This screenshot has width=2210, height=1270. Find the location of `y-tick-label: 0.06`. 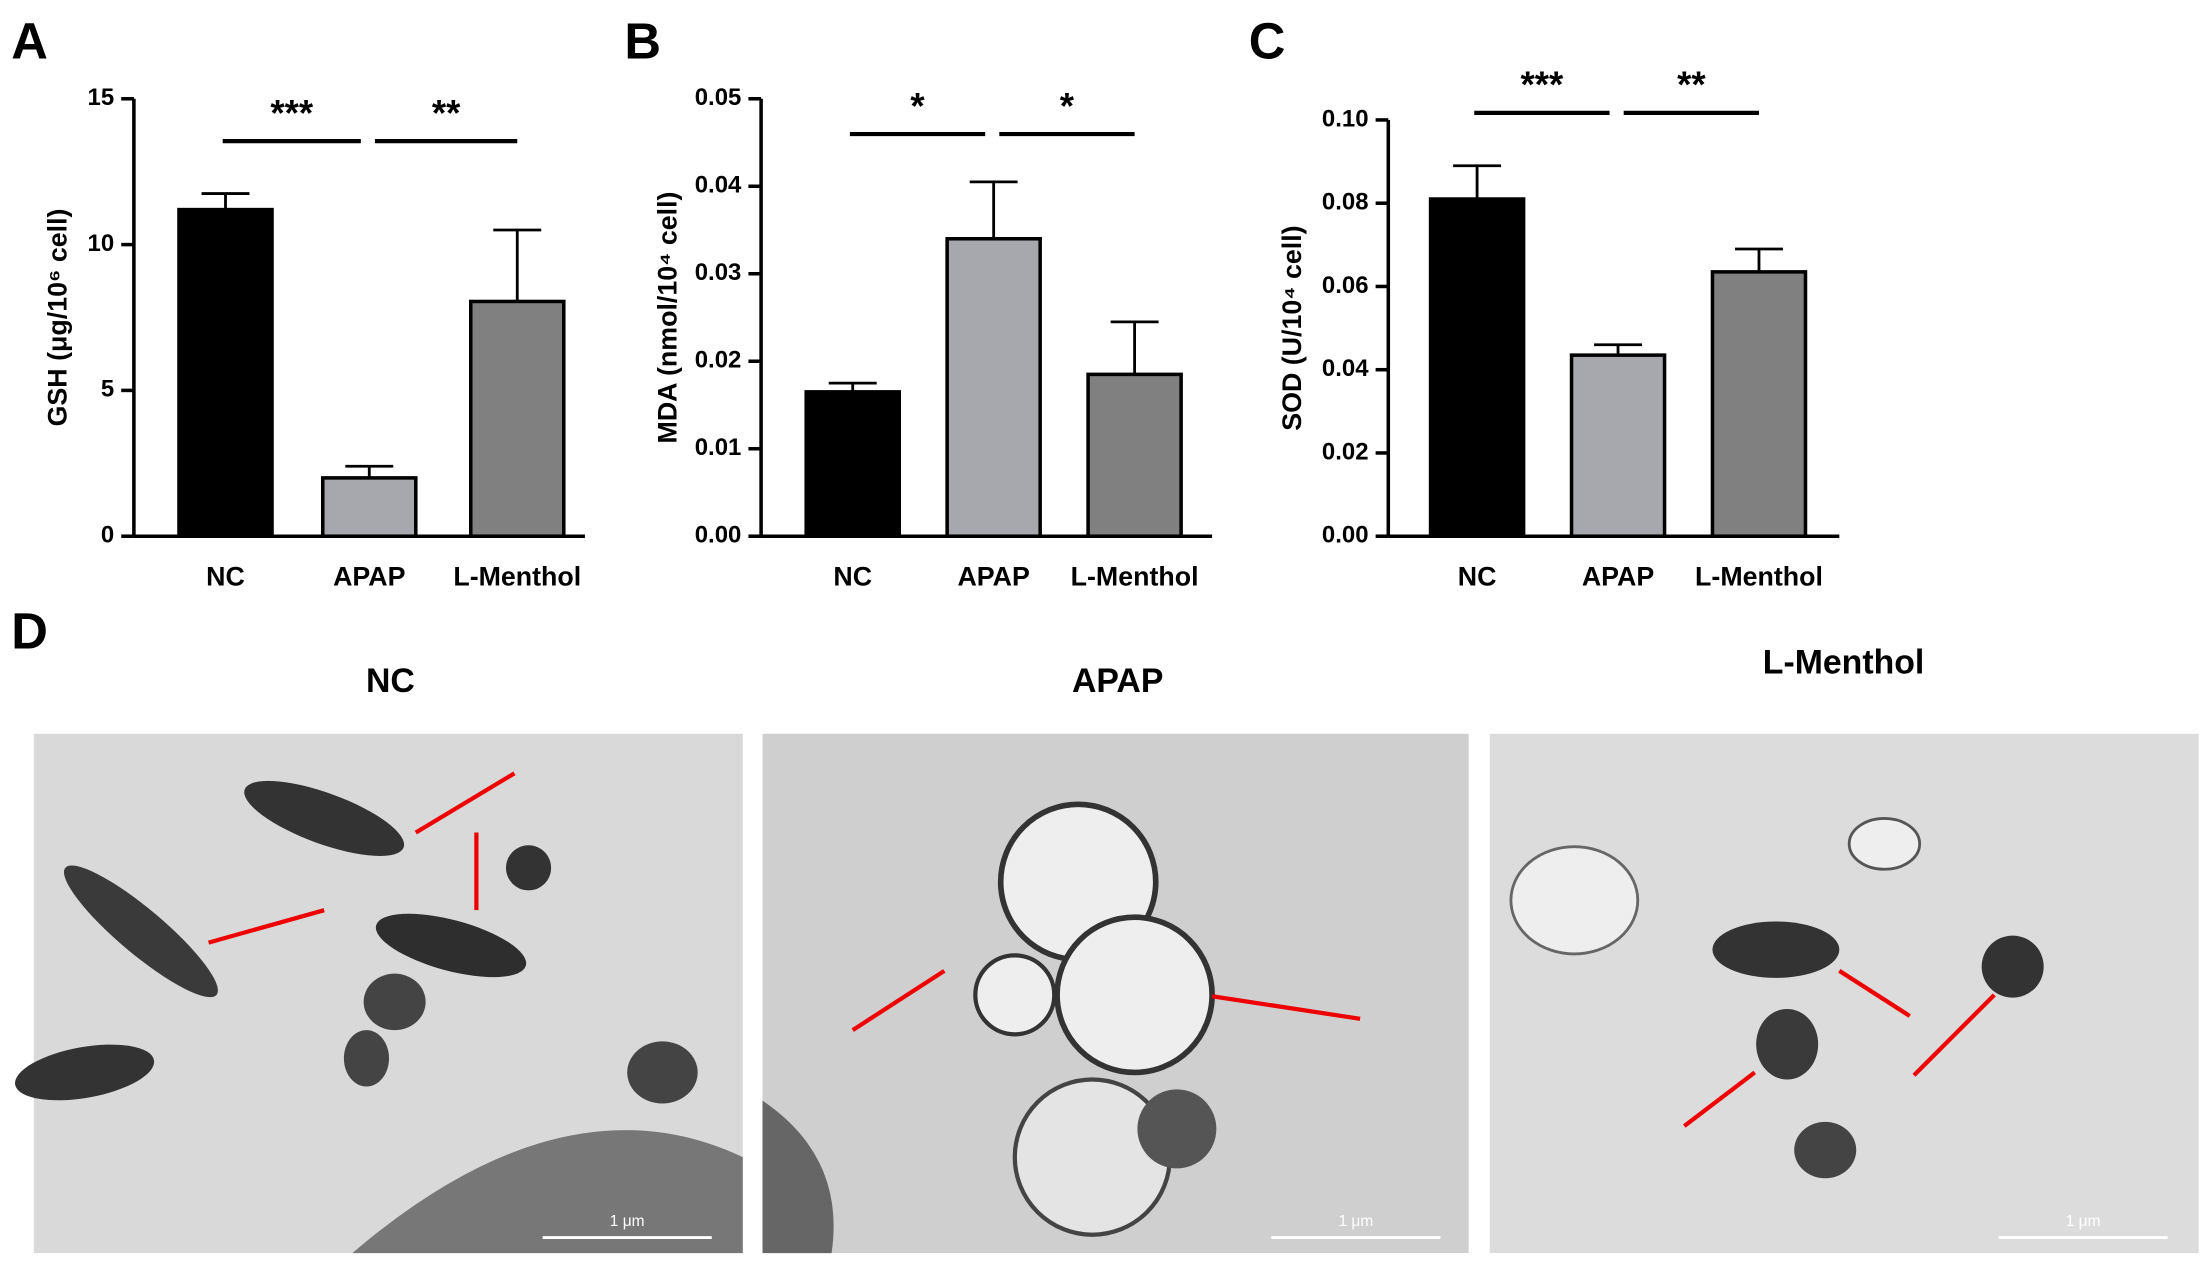

y-tick-label: 0.06 is located at coordinates (1345, 285).